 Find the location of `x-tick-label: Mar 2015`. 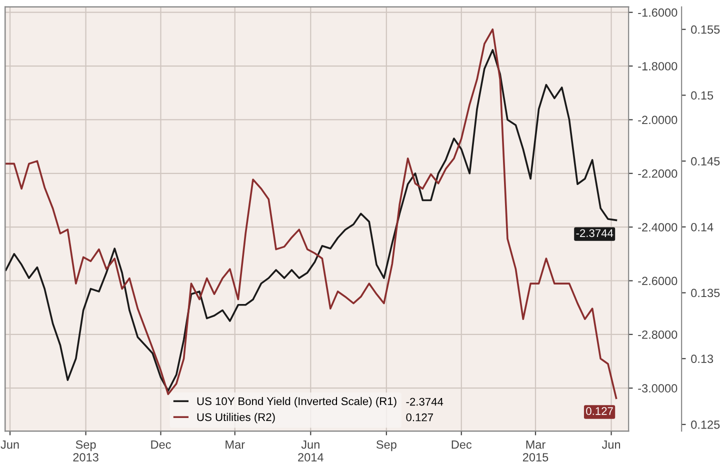

x-tick-label: Mar 2015 is located at coordinates (535, 451).